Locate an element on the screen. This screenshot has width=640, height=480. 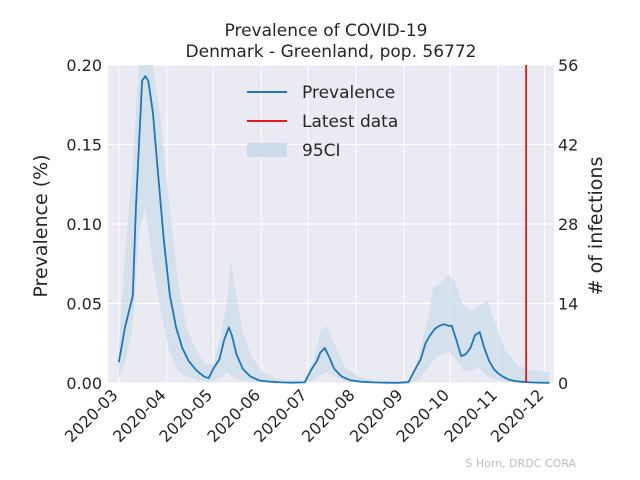
y-axis-label: Prevalence (%) is located at coordinates (41, 225).